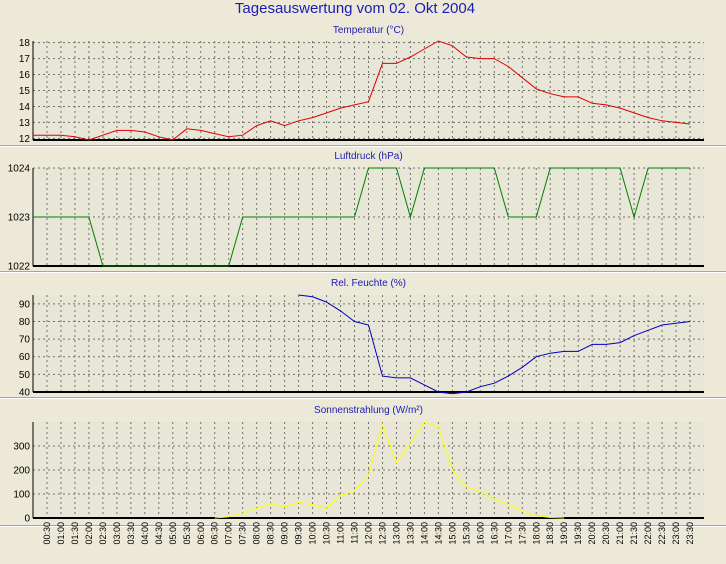  Describe the element at coordinates (19, 169) in the screenshot. I see `y-tick-label: 1024` at that location.